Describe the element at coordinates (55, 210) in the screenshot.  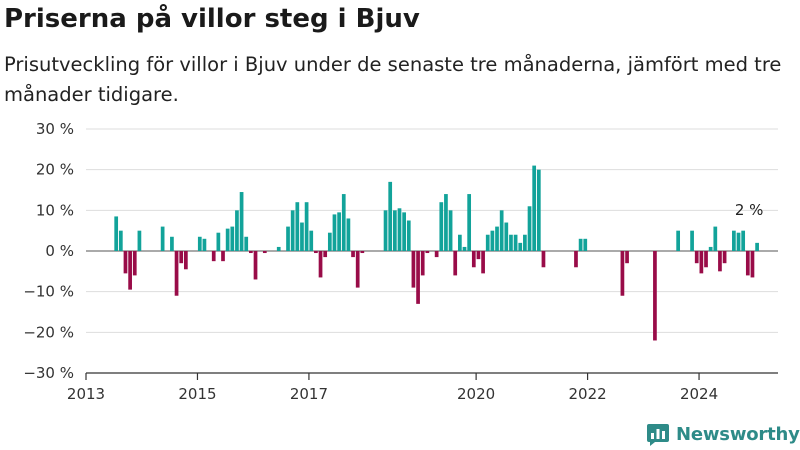
I see `y-tick-label: 10 %` at that location.